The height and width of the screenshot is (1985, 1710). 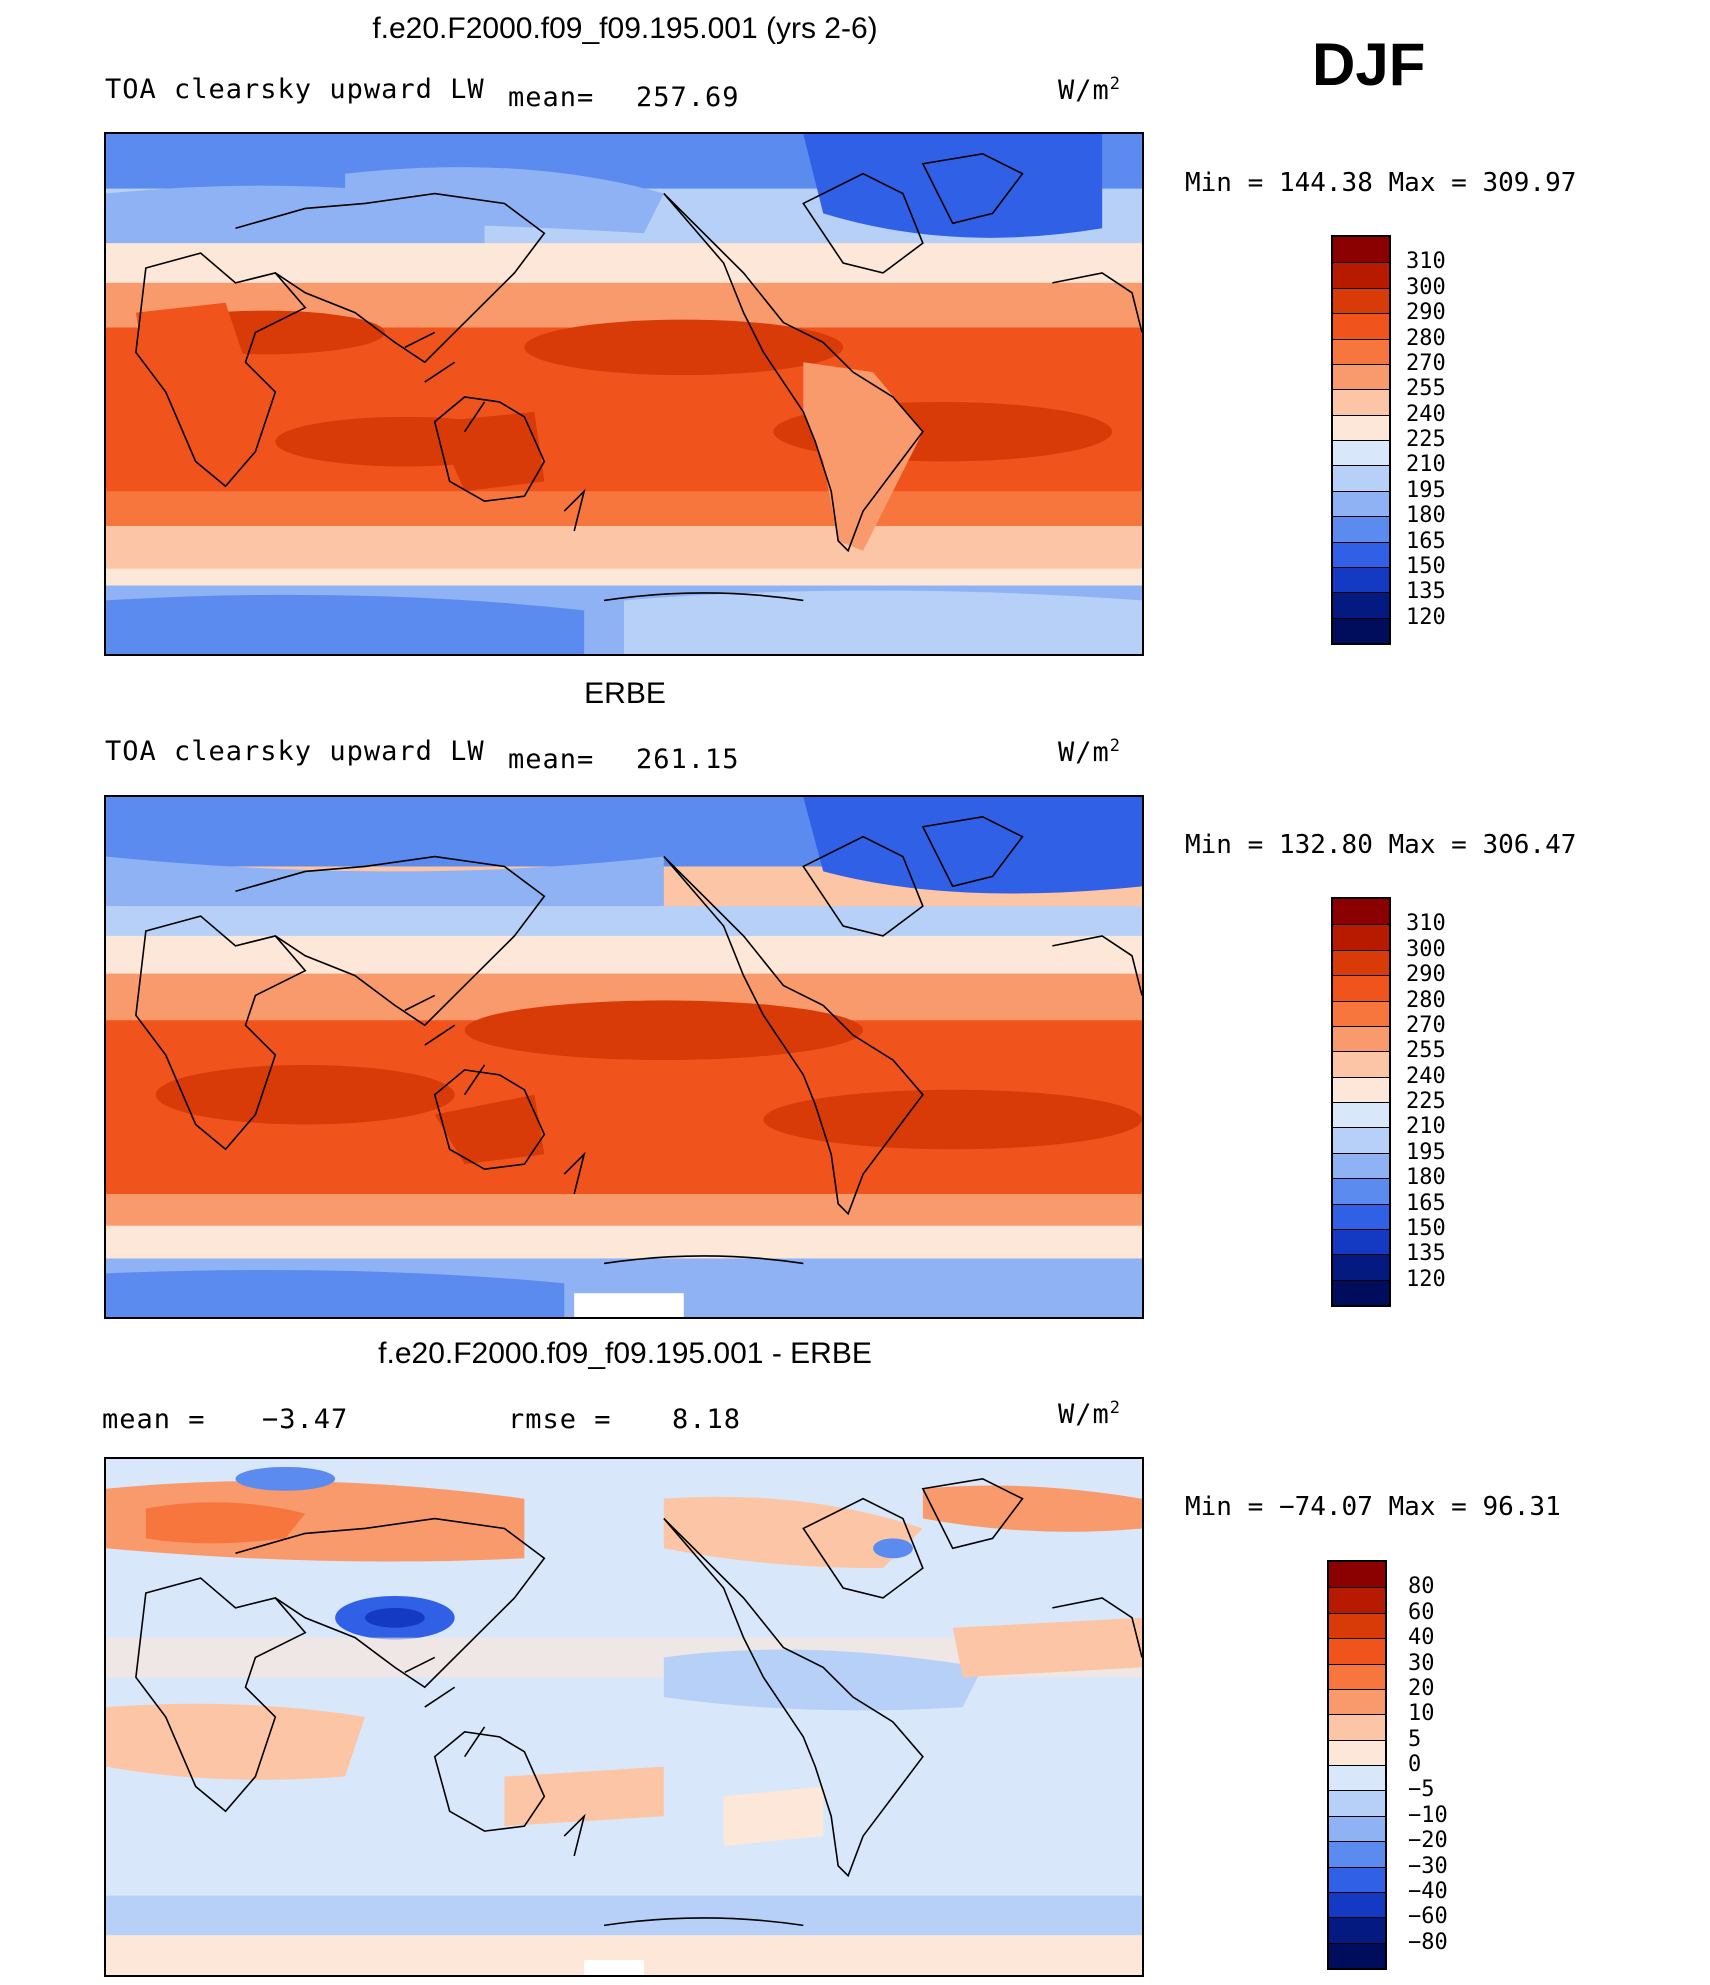 What do you see at coordinates (1426, 617) in the screenshot?
I see `colorbar-tick-label: 120` at bounding box center [1426, 617].